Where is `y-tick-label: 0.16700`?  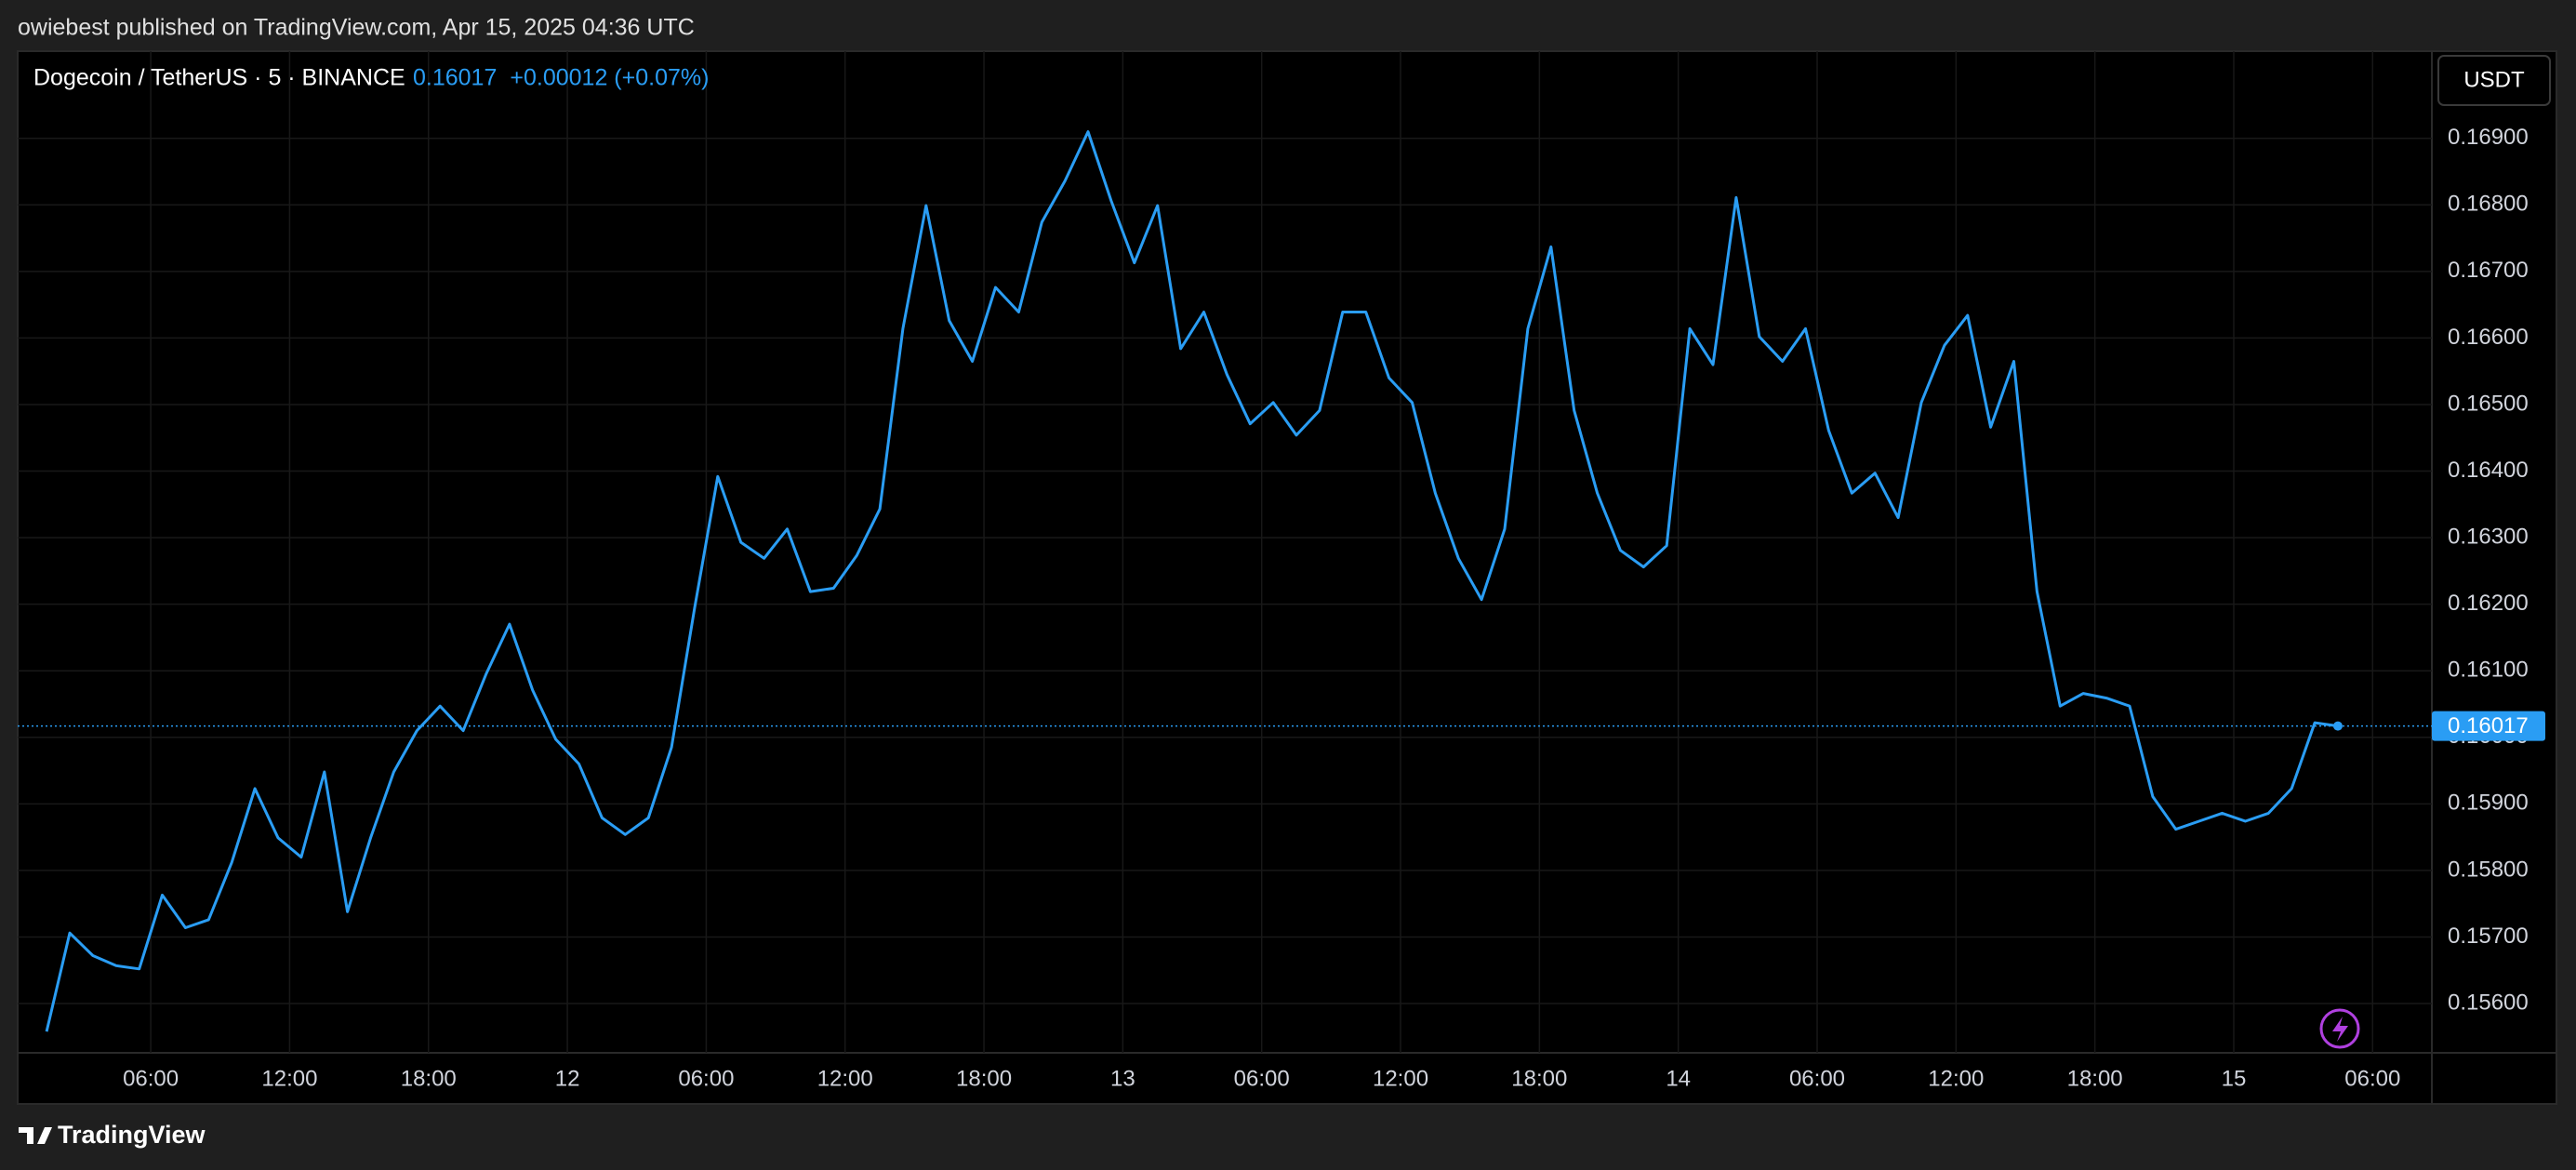 y-tick-label: 0.16700 is located at coordinates (2488, 270).